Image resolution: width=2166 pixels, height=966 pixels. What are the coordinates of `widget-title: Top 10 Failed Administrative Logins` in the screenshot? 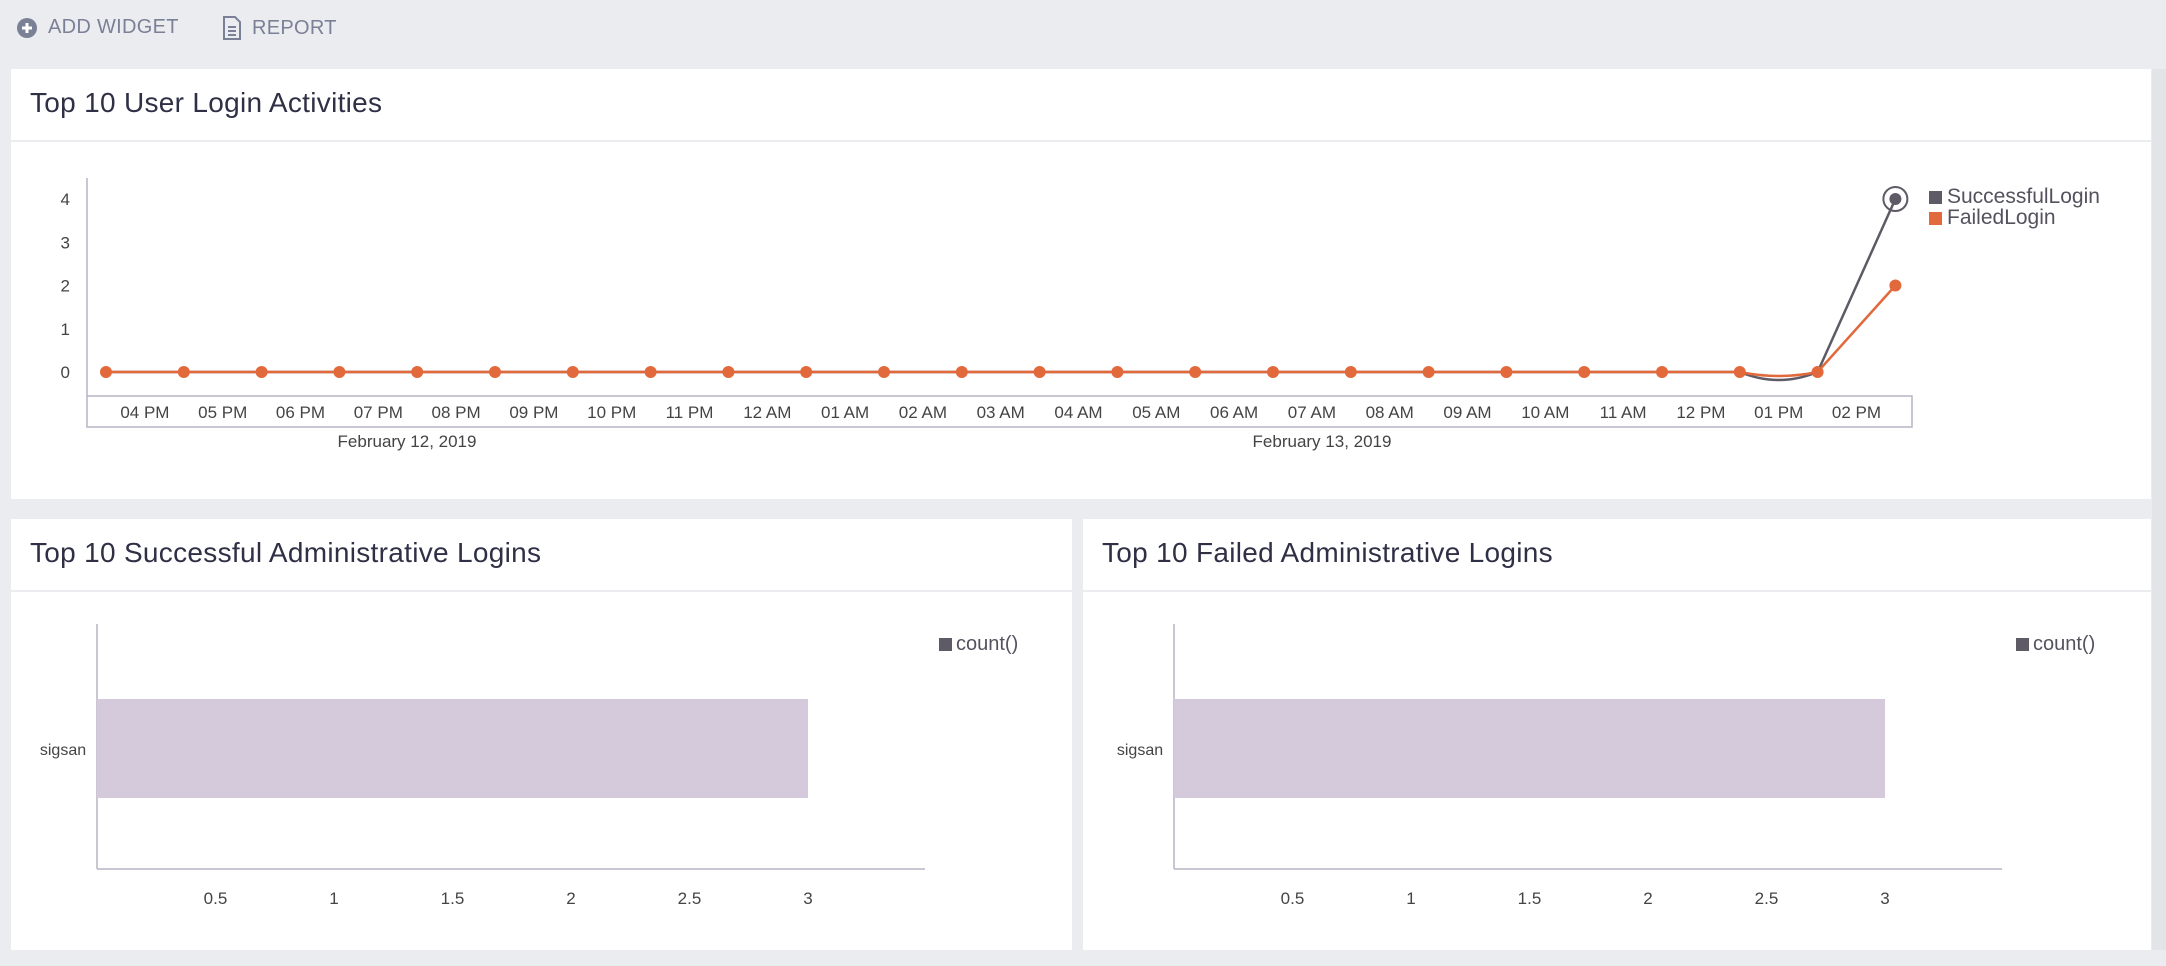 It's located at (1327, 552).